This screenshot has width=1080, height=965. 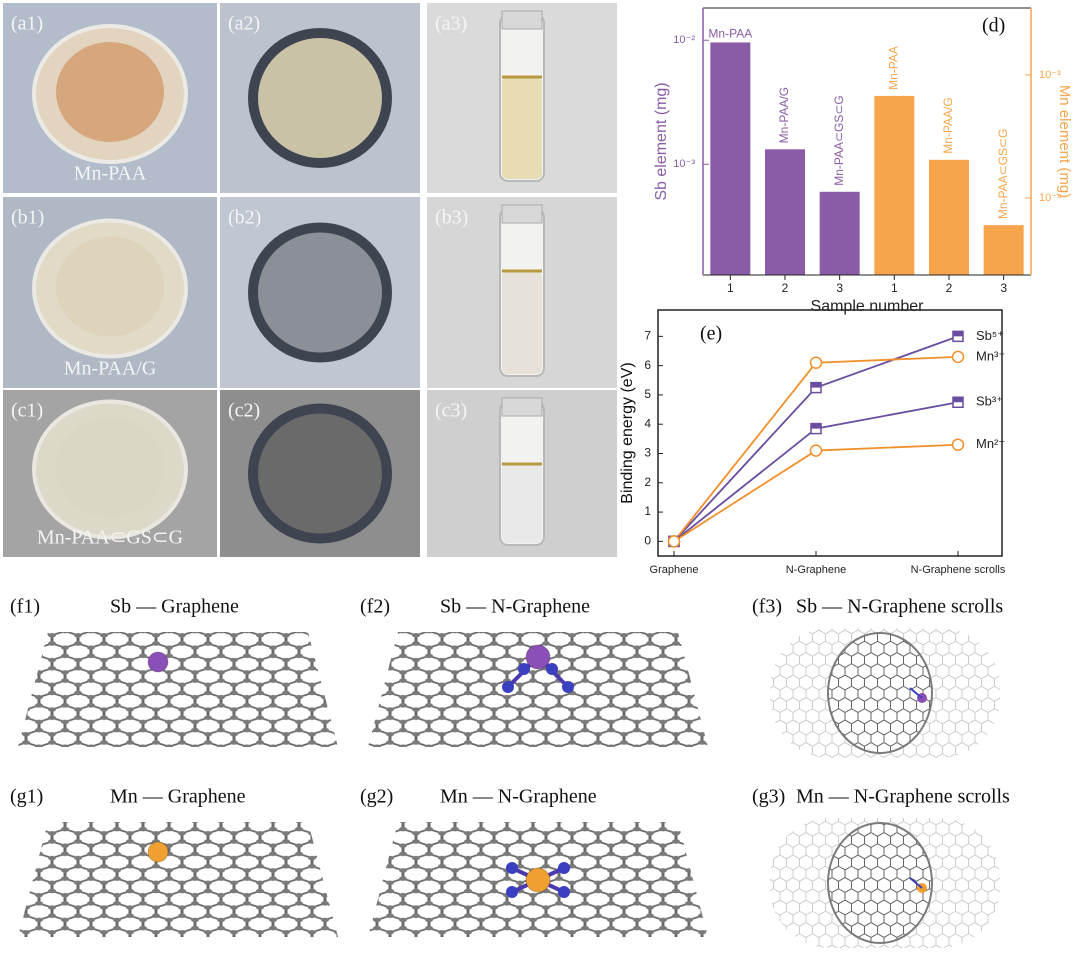 What do you see at coordinates (684, 40) in the screenshot?
I see `tick-label: 10⁻²` at bounding box center [684, 40].